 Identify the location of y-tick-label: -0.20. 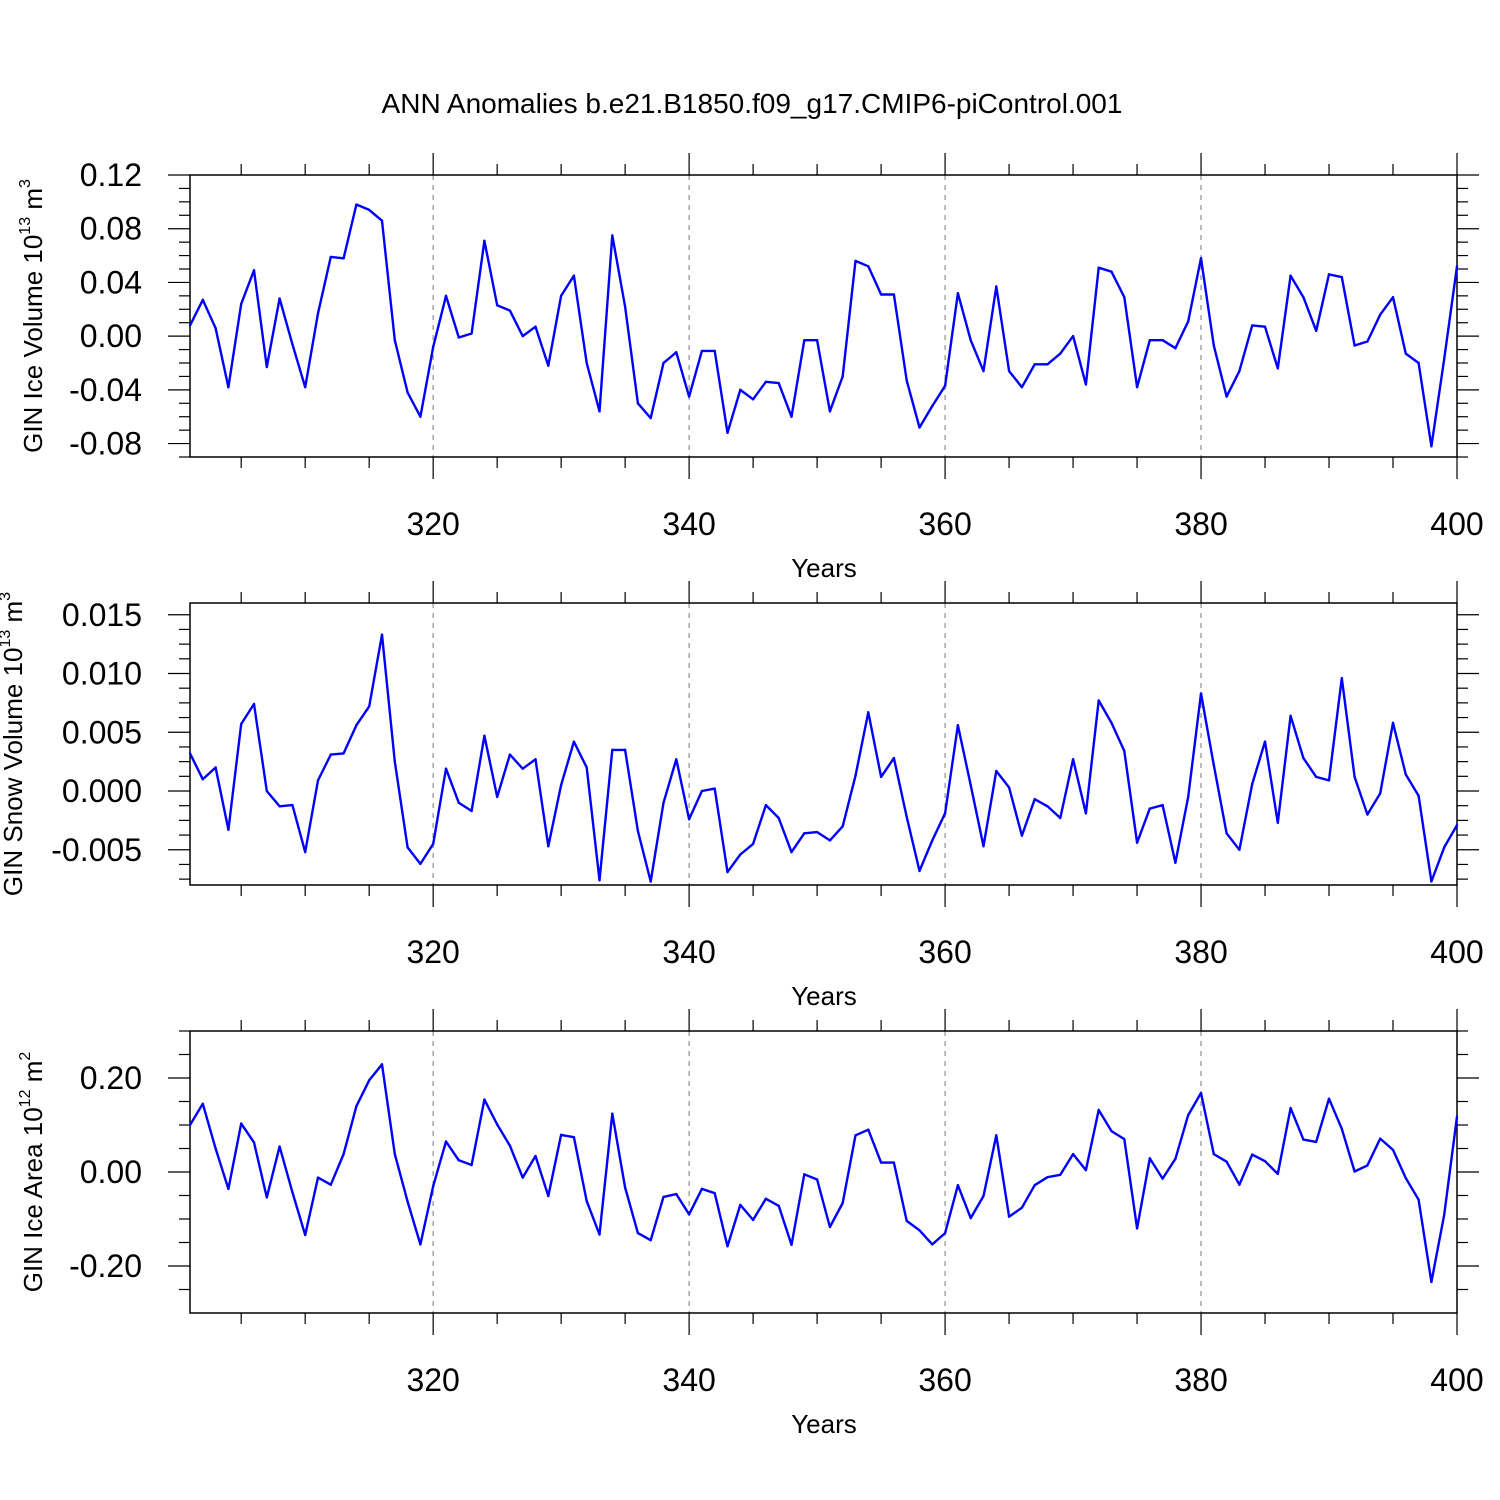
(105, 1266).